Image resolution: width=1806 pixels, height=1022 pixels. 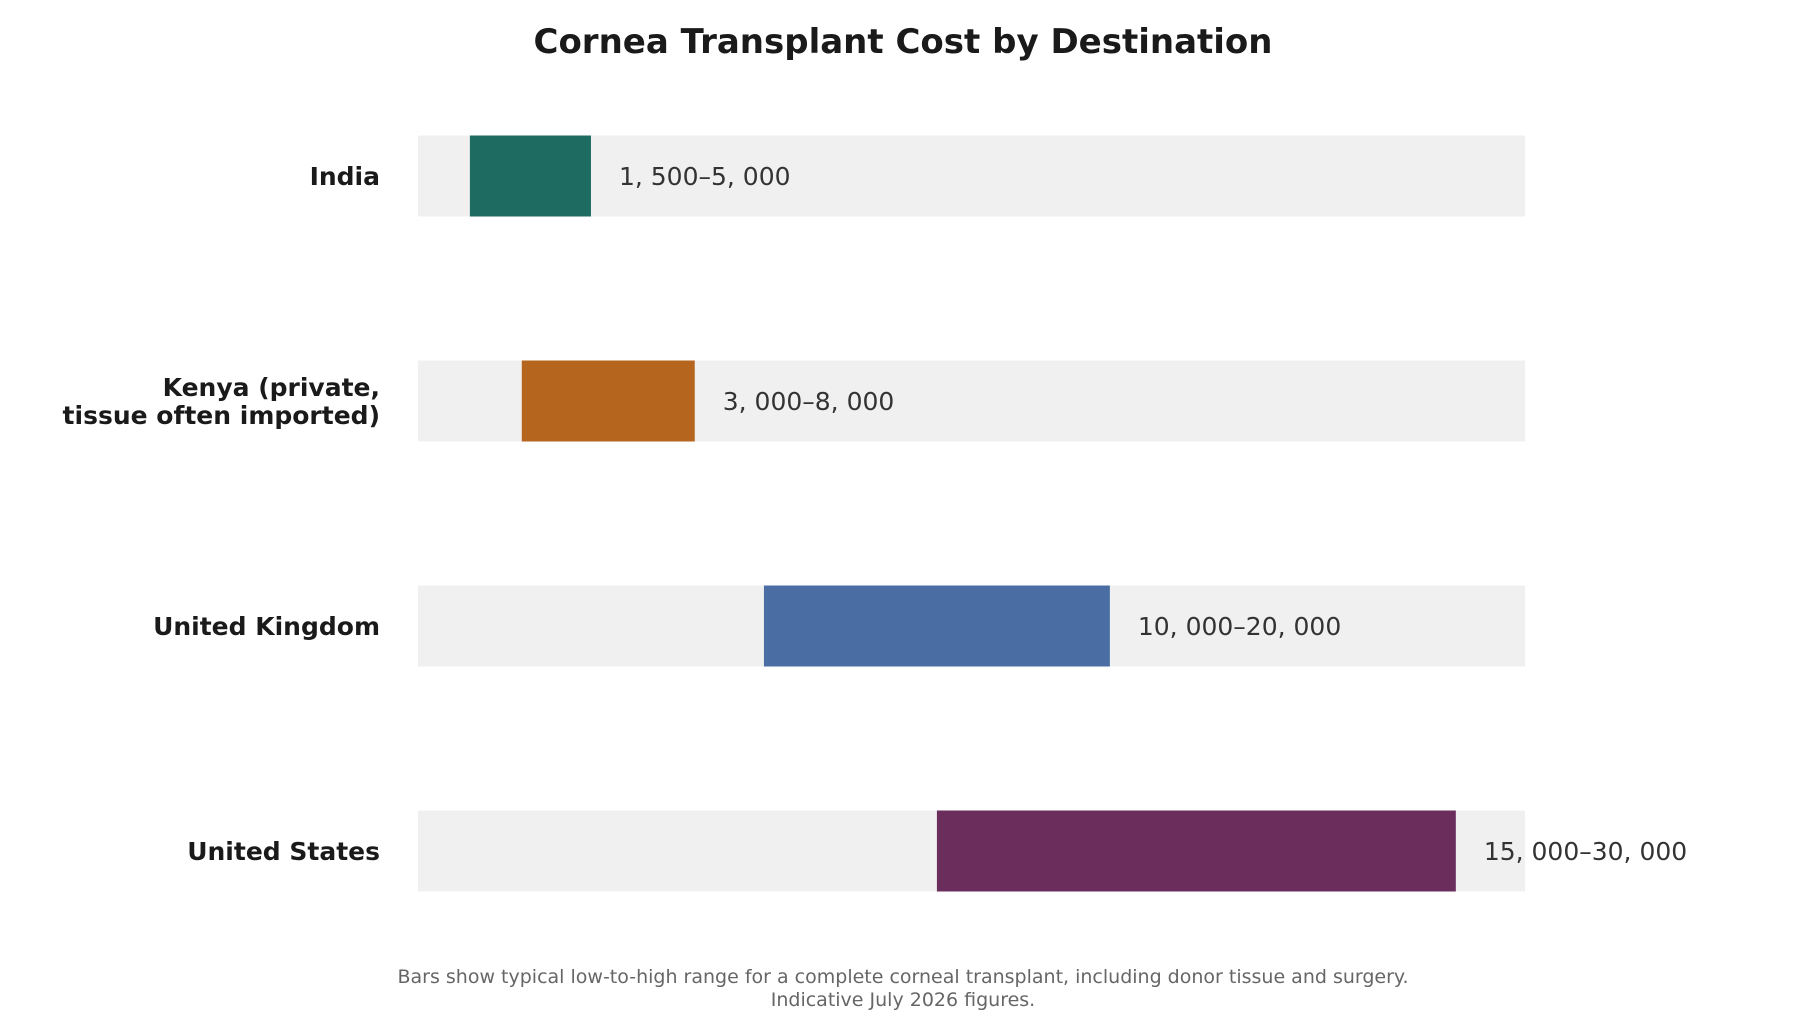 What do you see at coordinates (903, 1000) in the screenshot?
I see `footnote-line-2: Indicative July 2026 figures.` at bounding box center [903, 1000].